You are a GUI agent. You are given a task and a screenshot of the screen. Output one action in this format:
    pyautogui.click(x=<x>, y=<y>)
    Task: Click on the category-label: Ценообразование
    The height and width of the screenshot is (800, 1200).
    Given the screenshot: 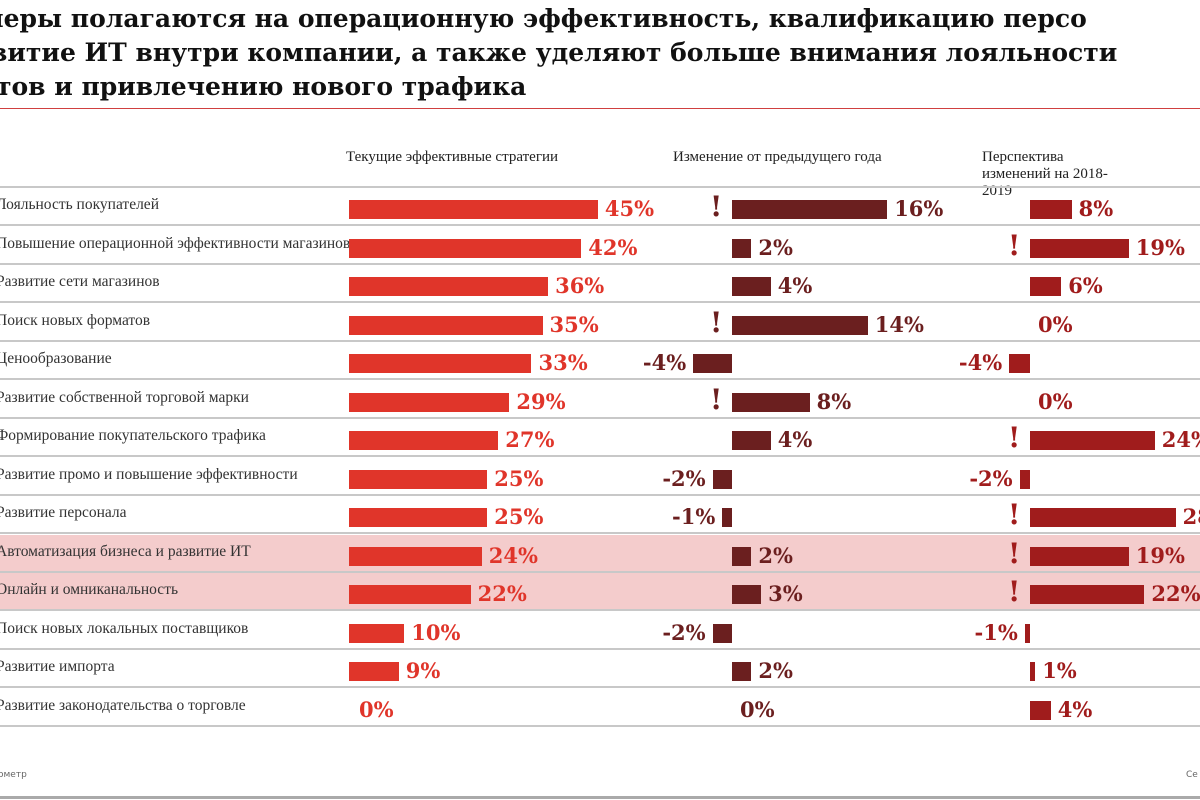 What is the action you would take?
    pyautogui.click(x=56, y=358)
    